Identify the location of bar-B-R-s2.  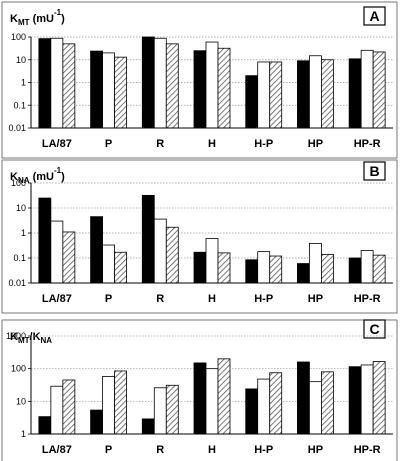
(160, 251).